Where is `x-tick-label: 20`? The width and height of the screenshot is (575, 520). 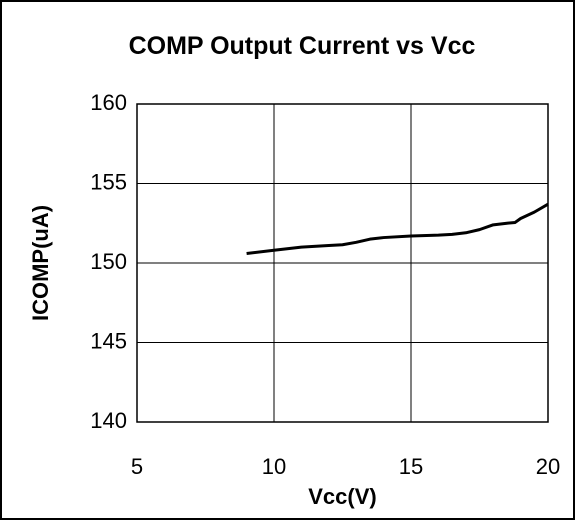 x-tick-label: 20 is located at coordinates (548, 466).